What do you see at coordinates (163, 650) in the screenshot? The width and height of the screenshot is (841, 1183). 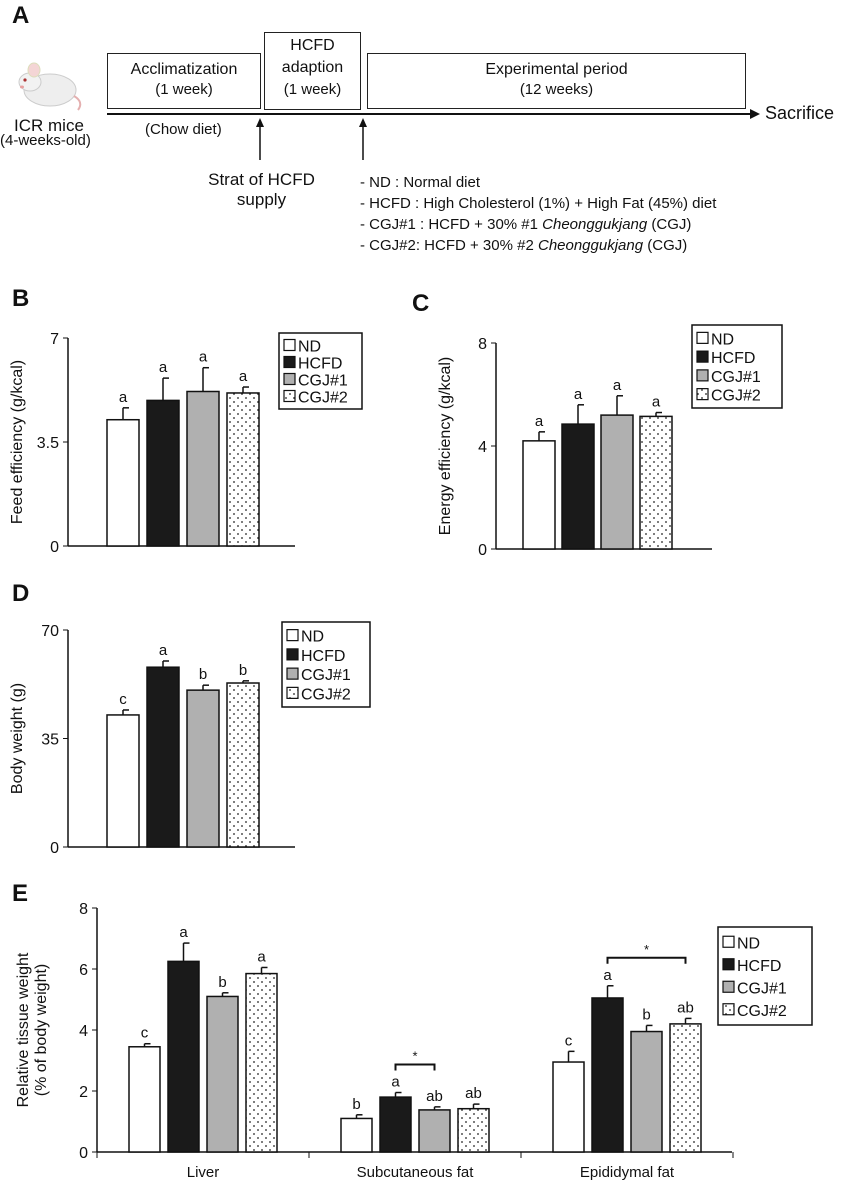 I see `d-sig-letter: a` at bounding box center [163, 650].